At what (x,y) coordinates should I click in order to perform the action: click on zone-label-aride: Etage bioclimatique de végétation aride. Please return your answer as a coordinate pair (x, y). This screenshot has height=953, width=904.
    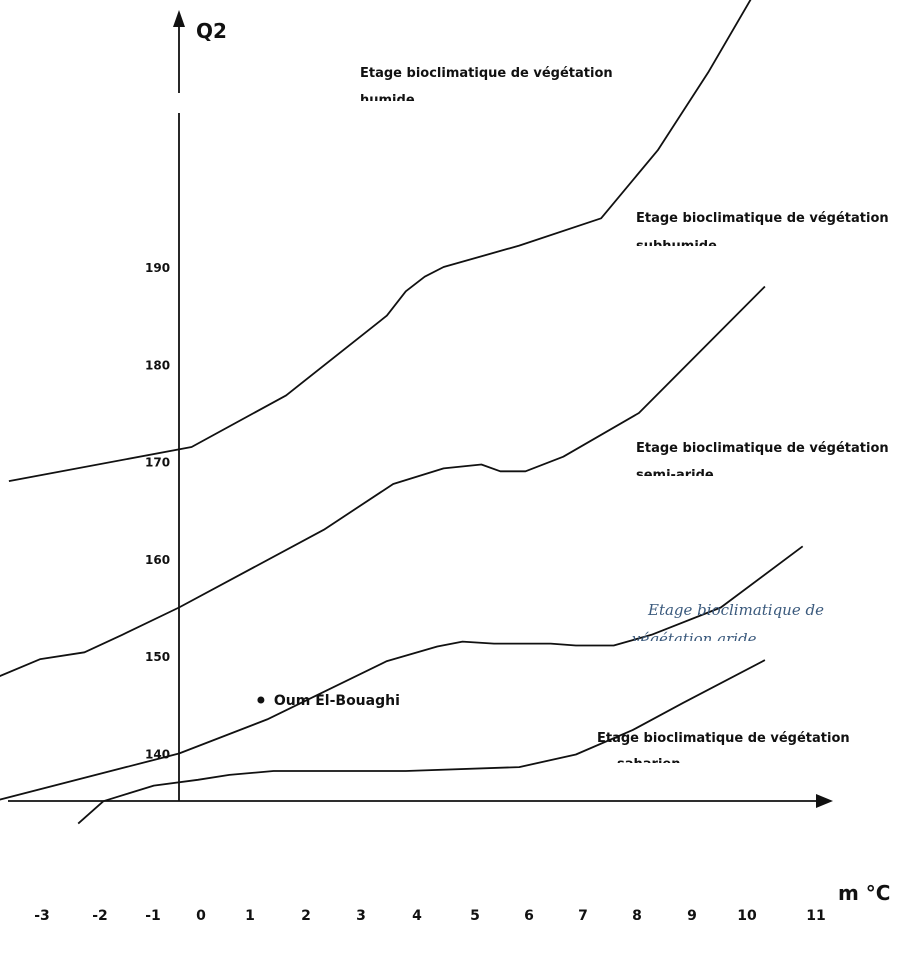
    Looking at the image, I should click on (728, 624).